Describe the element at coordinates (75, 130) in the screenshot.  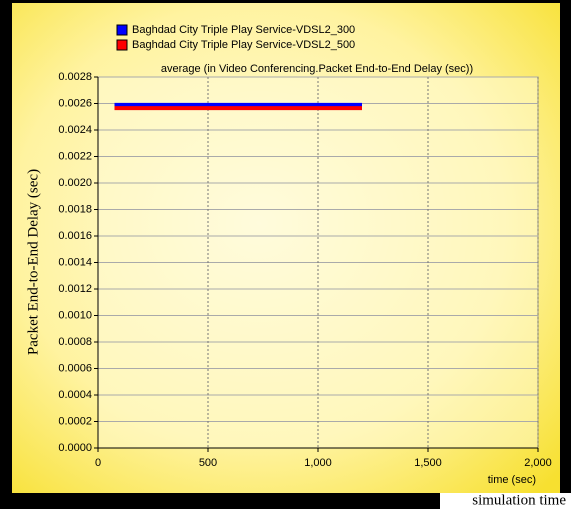
I see `y-tick-label: 0.0024` at that location.